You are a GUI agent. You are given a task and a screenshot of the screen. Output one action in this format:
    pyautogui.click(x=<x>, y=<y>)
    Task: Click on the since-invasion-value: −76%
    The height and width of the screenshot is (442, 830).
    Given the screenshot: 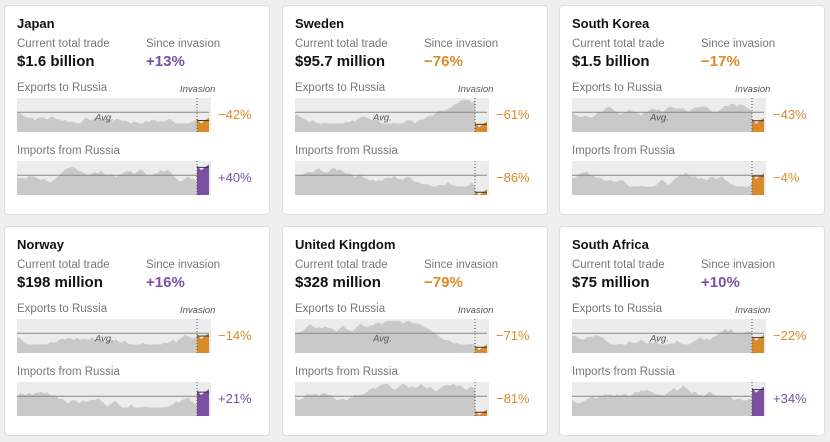 What is the action you would take?
    pyautogui.click(x=443, y=61)
    